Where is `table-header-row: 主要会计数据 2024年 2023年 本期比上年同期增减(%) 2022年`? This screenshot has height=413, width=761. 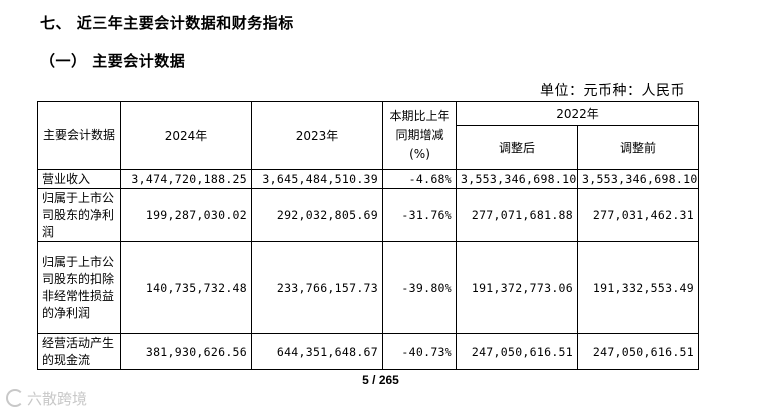 table-header-row: 主要会计数据 2024年 2023年 本期比上年同期增减(%) 2022年 is located at coordinates (368, 135).